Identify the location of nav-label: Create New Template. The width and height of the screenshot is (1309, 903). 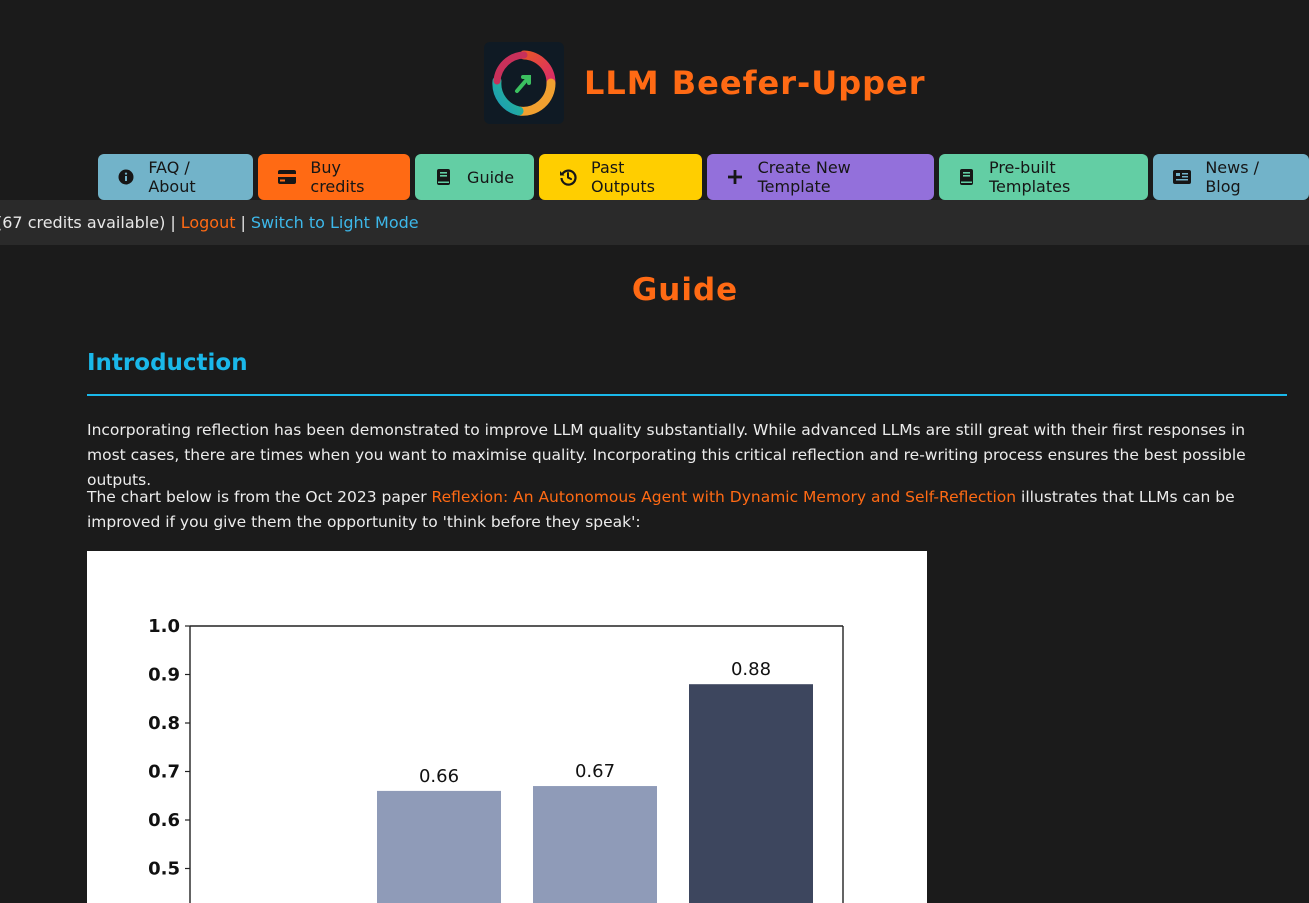
(804, 177).